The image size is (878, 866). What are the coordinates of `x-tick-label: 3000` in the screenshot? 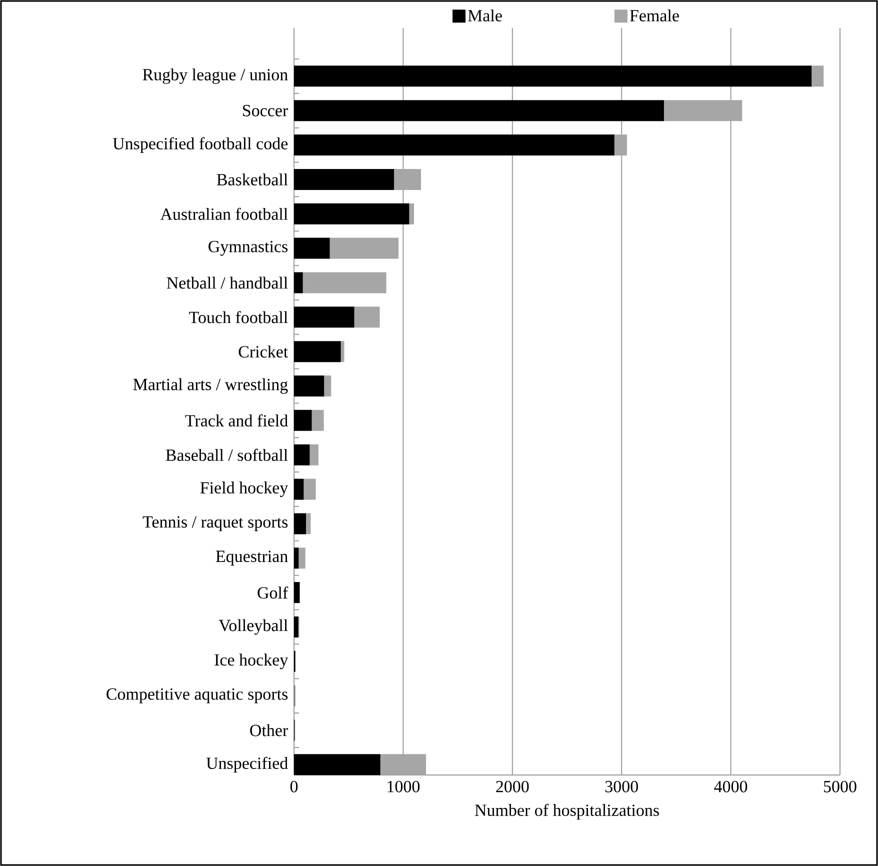 It's located at (621, 786).